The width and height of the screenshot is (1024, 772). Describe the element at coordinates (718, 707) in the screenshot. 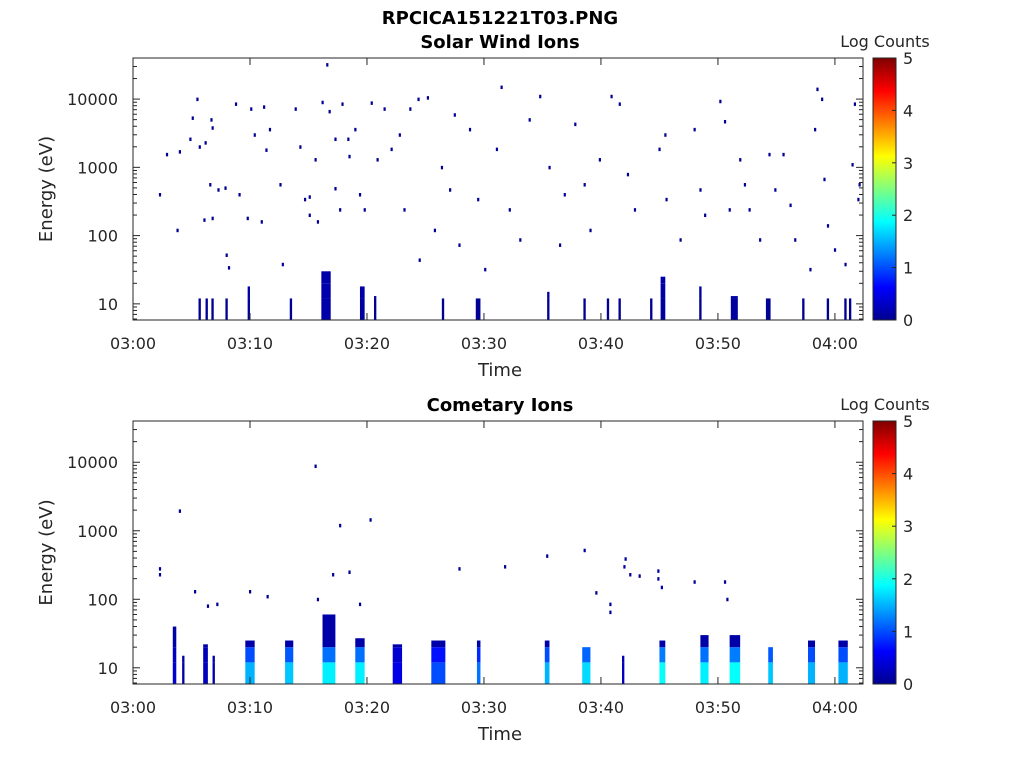

I see `x-tick-label: 03:50` at that location.